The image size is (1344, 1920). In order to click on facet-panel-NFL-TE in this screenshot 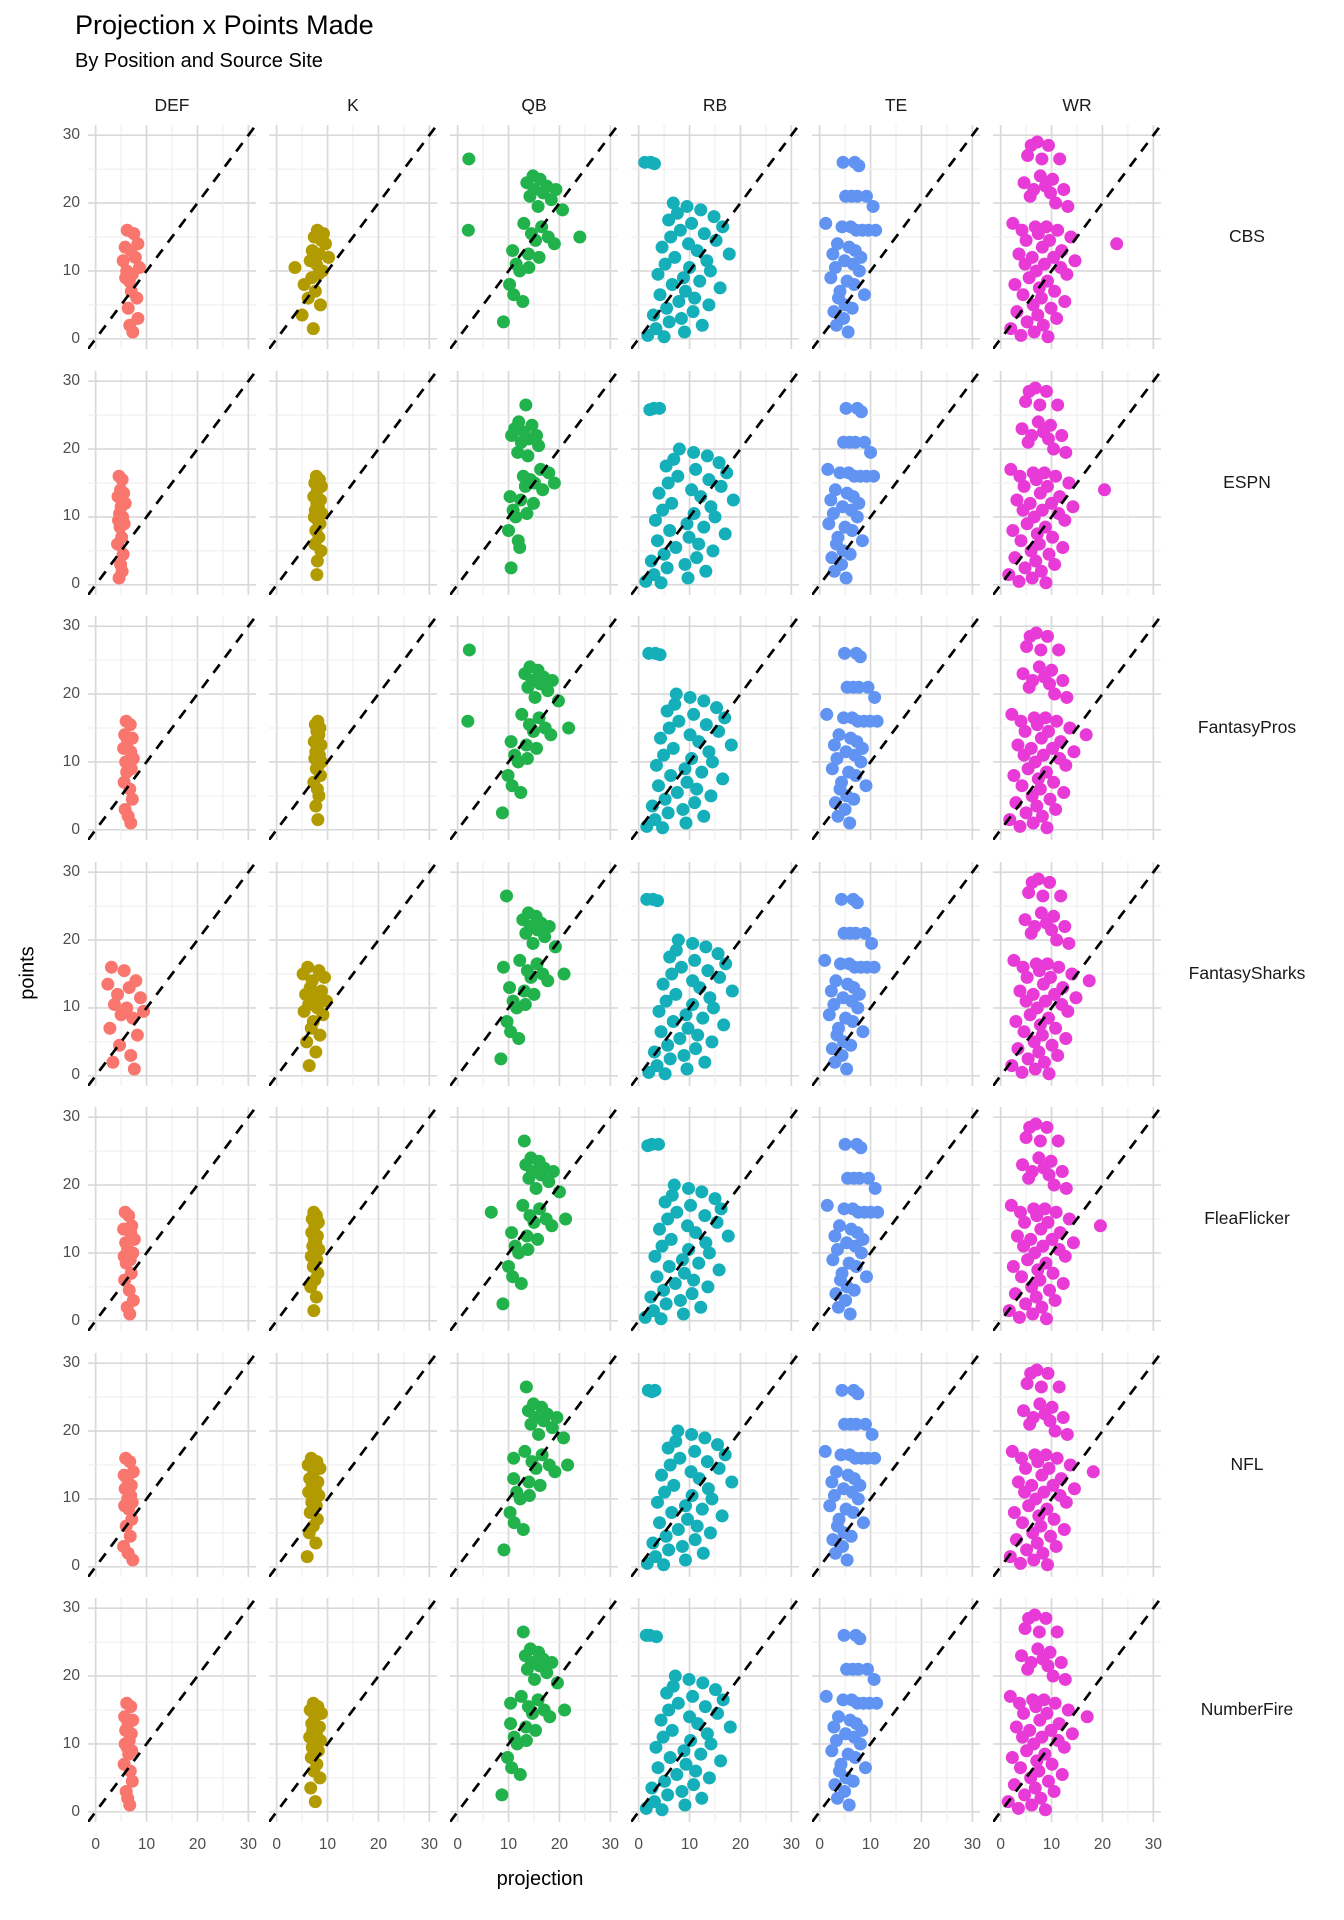, I will do `click(896, 1464)`.